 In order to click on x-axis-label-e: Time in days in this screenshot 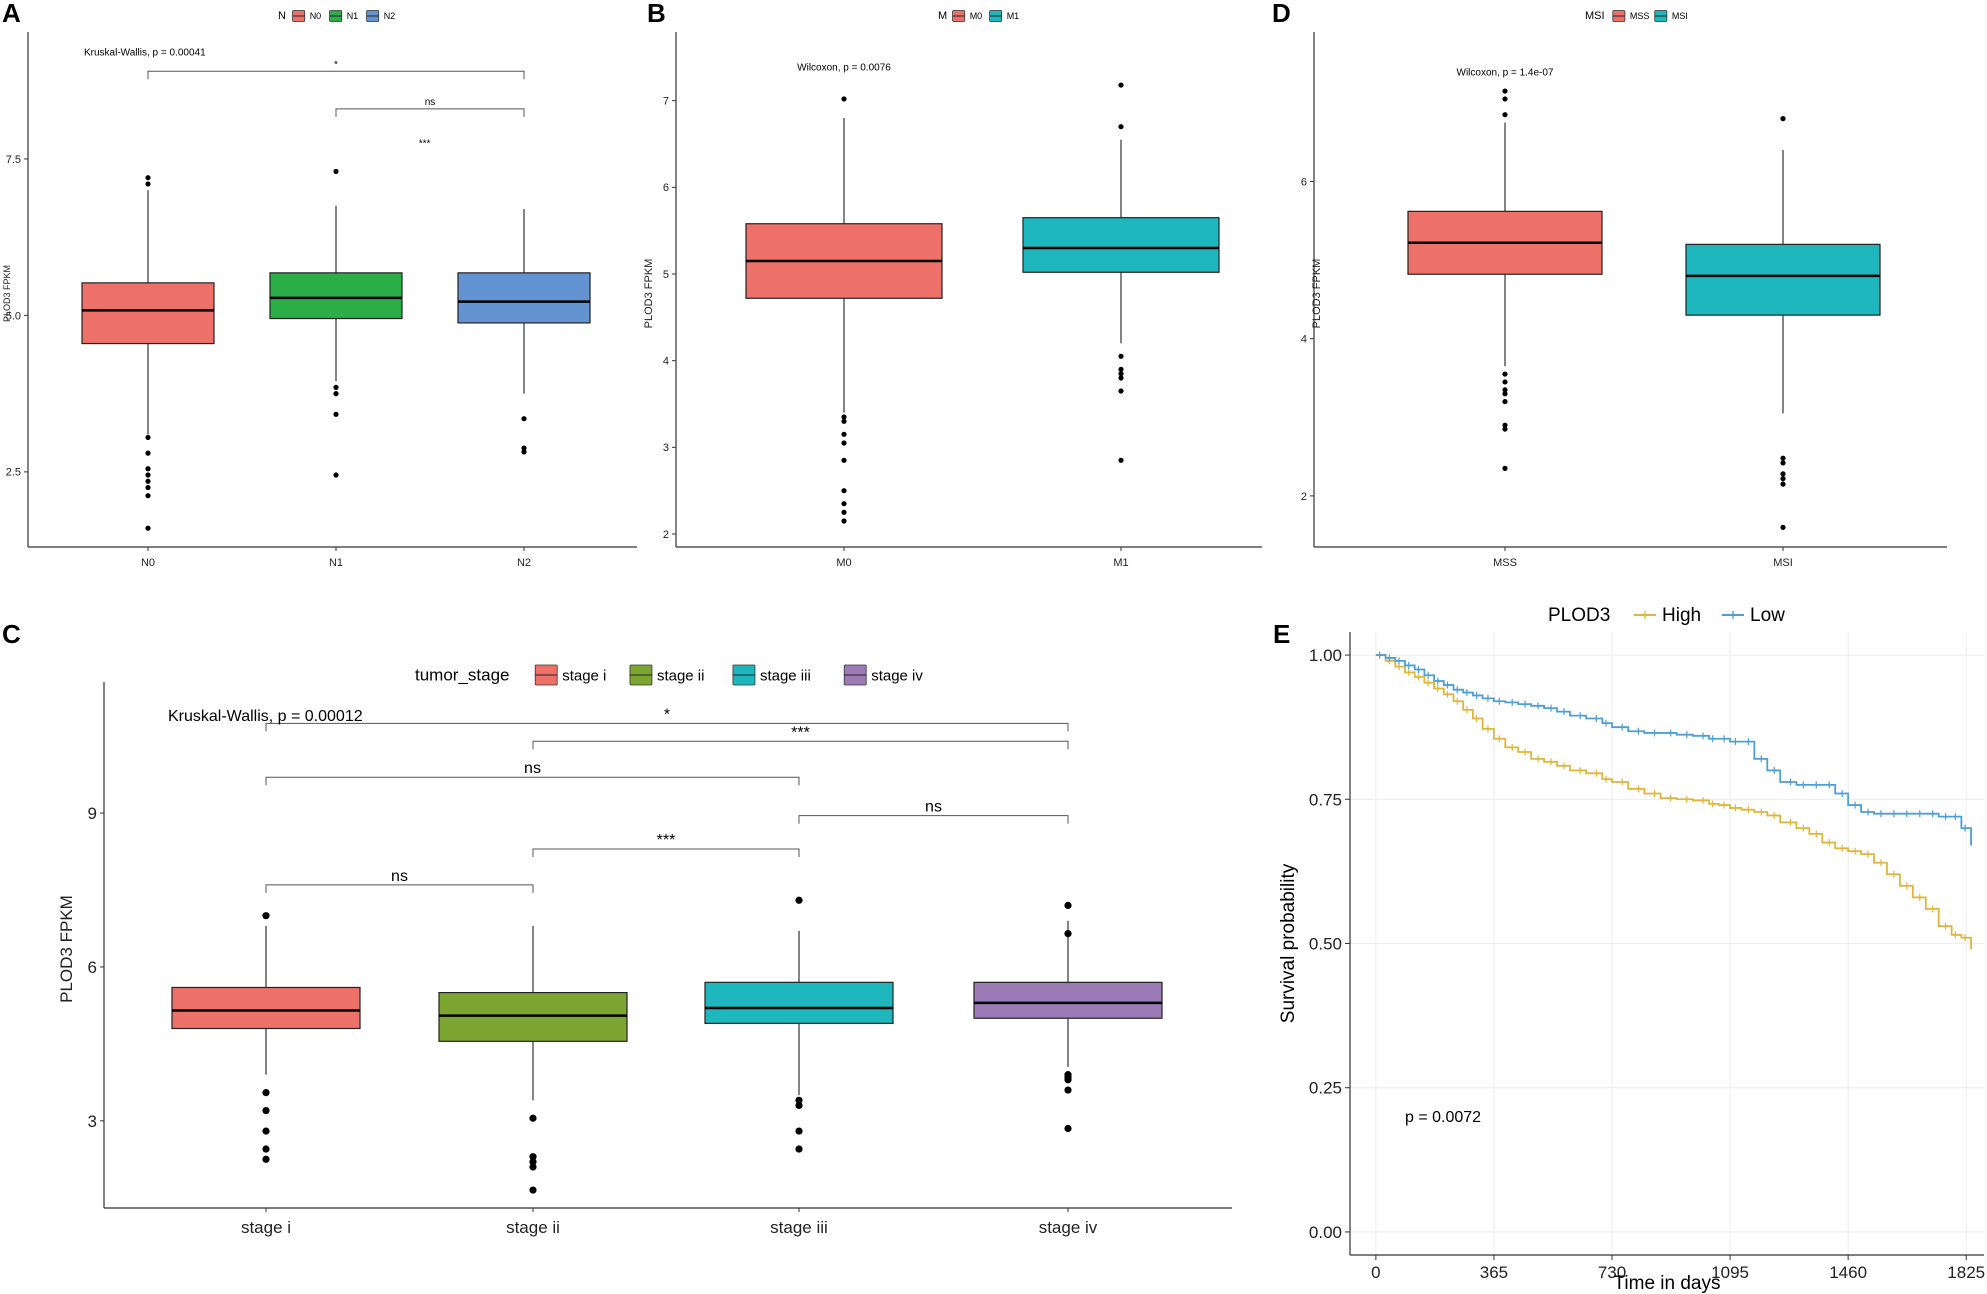, I will do `click(1667, 1283)`.